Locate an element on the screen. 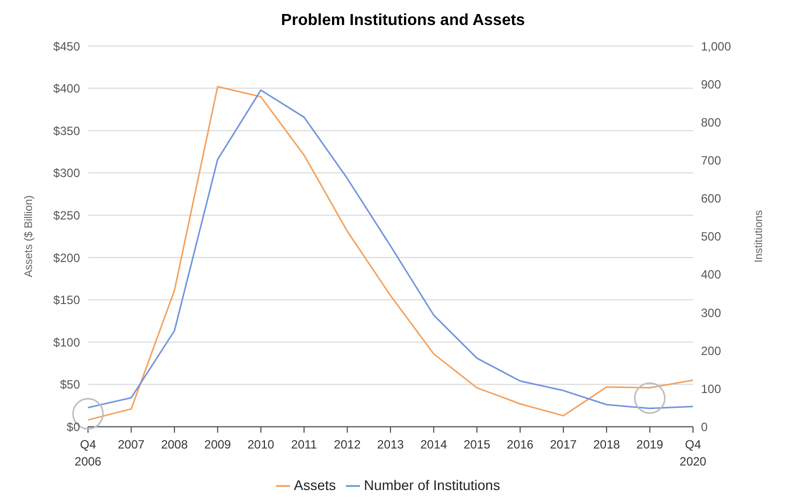 This screenshot has height=500, width=790. x-tick-label: 2011 is located at coordinates (304, 445).